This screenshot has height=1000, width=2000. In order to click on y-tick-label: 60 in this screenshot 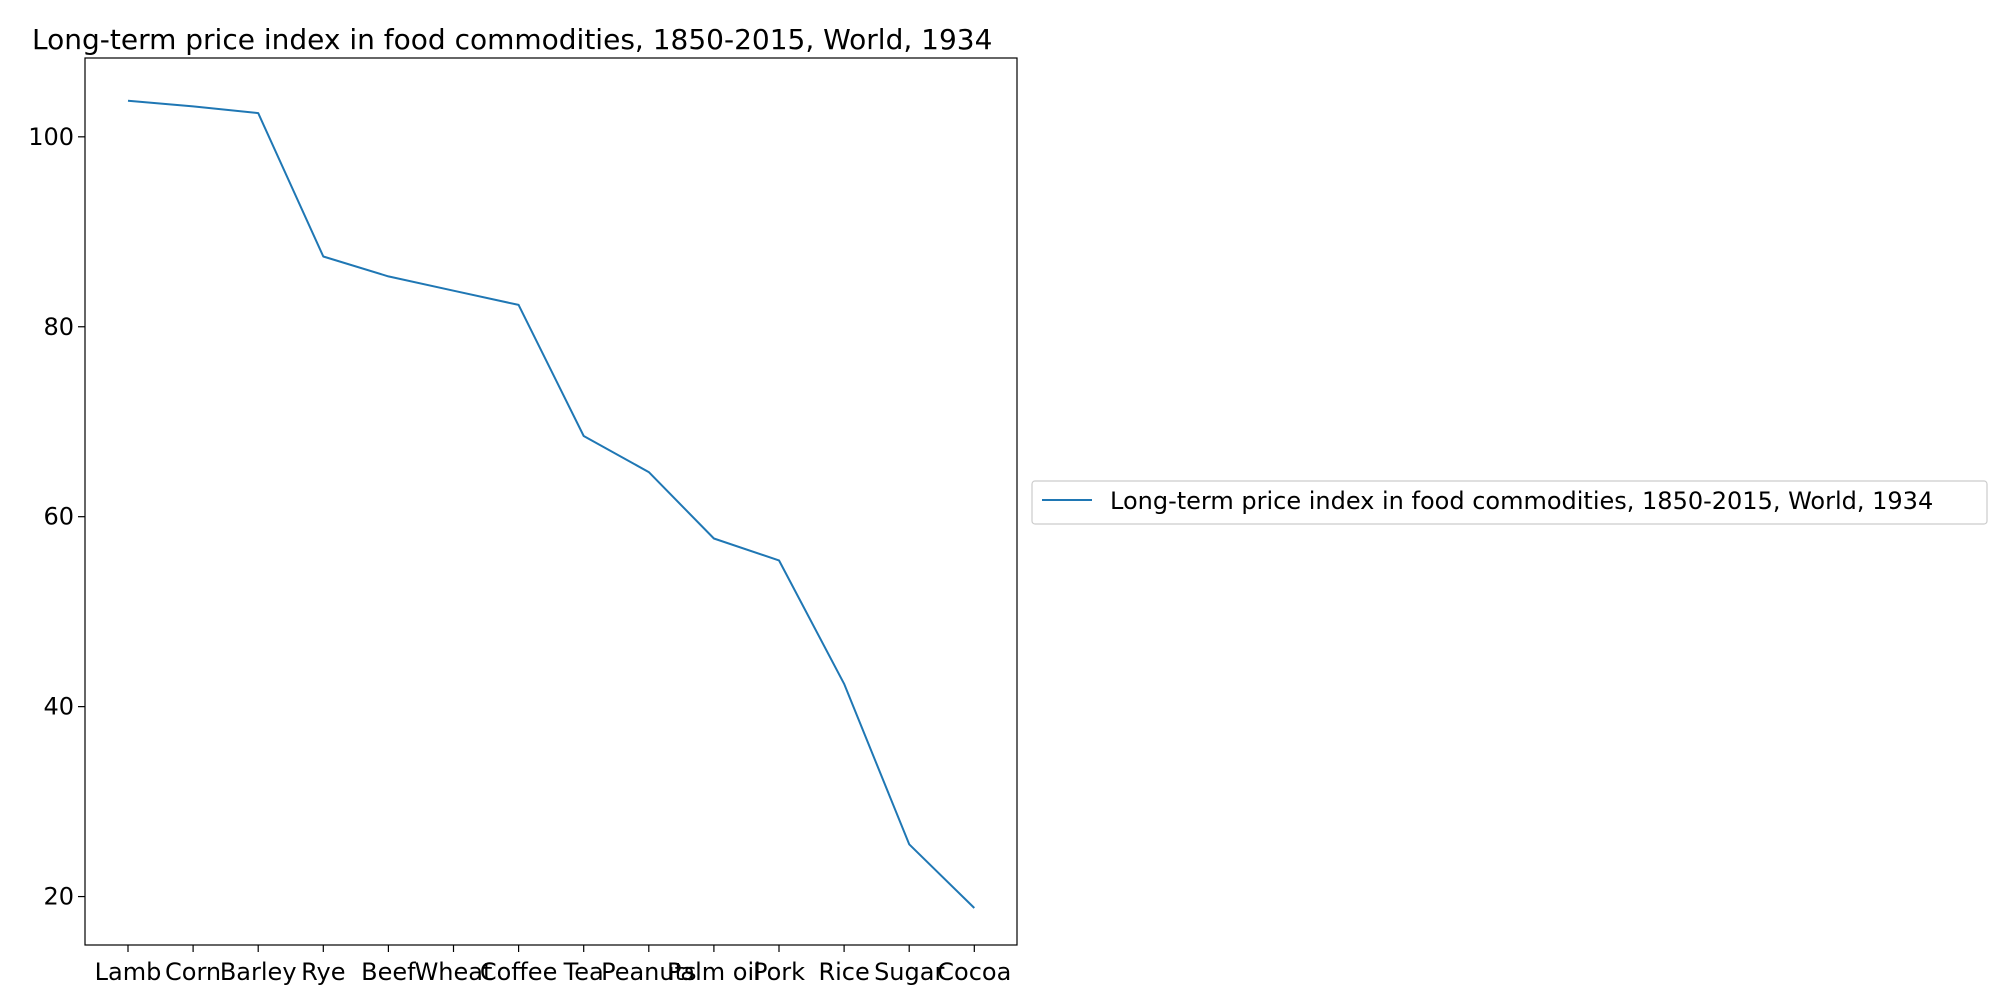, I will do `click(58, 517)`.